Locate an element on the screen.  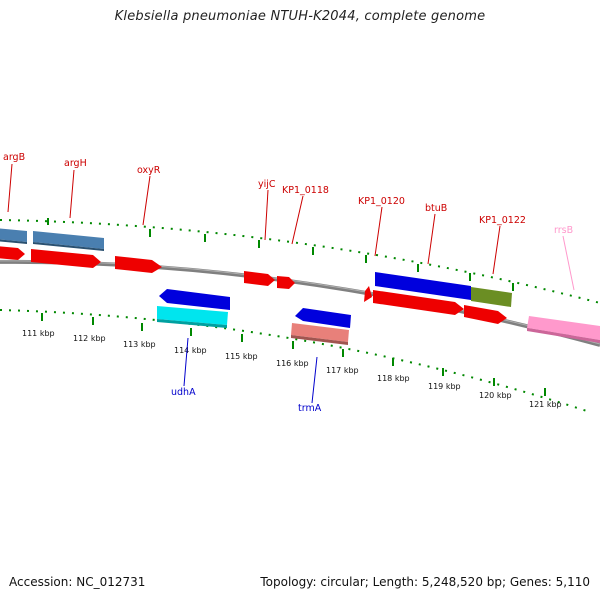
kbp-label: 111 kbp is located at coordinates (38, 333).